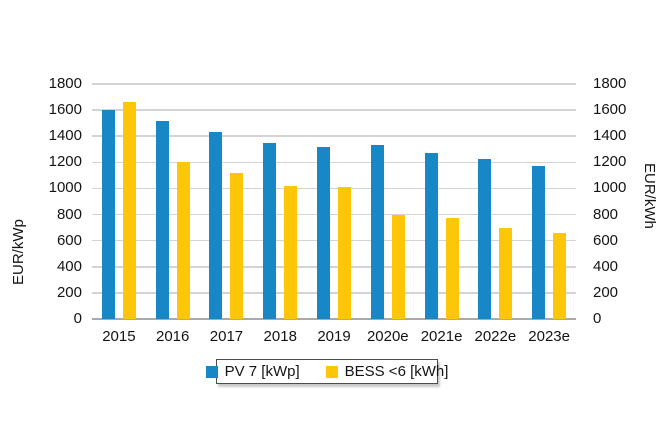 The width and height of the screenshot is (670, 447). Describe the element at coordinates (331, 371) in the screenshot. I see `bess-series-swatch-icon` at that location.